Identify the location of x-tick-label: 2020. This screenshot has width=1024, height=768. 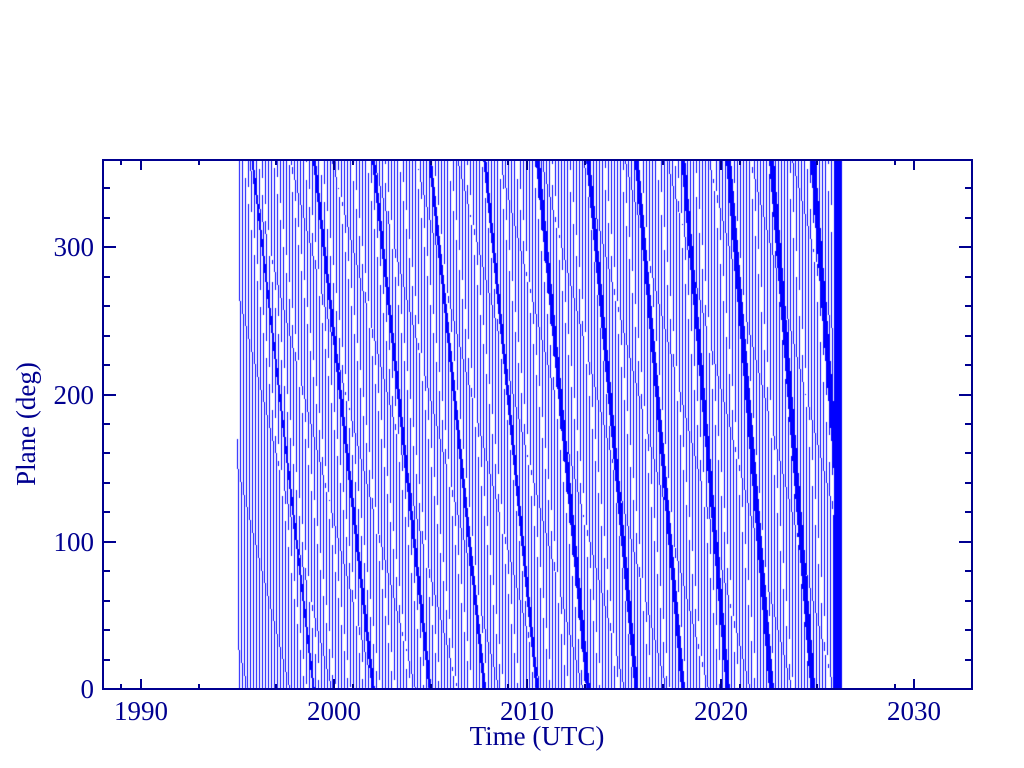
(721, 711).